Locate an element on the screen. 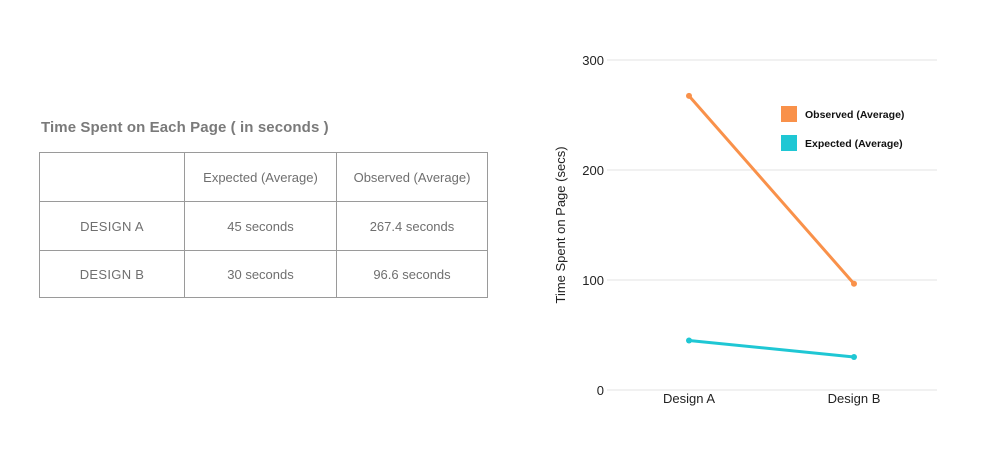 The image size is (1000, 451). header-cell-observed: Observed (Average) is located at coordinates (412, 177).